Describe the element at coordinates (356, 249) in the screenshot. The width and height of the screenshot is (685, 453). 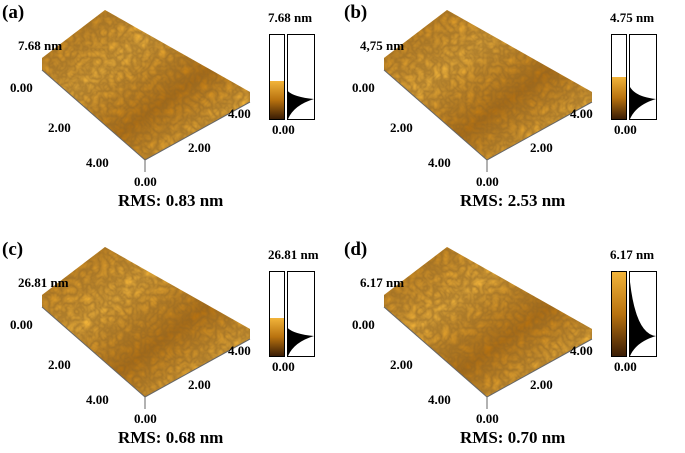
I see `panel-label: (d)` at that location.